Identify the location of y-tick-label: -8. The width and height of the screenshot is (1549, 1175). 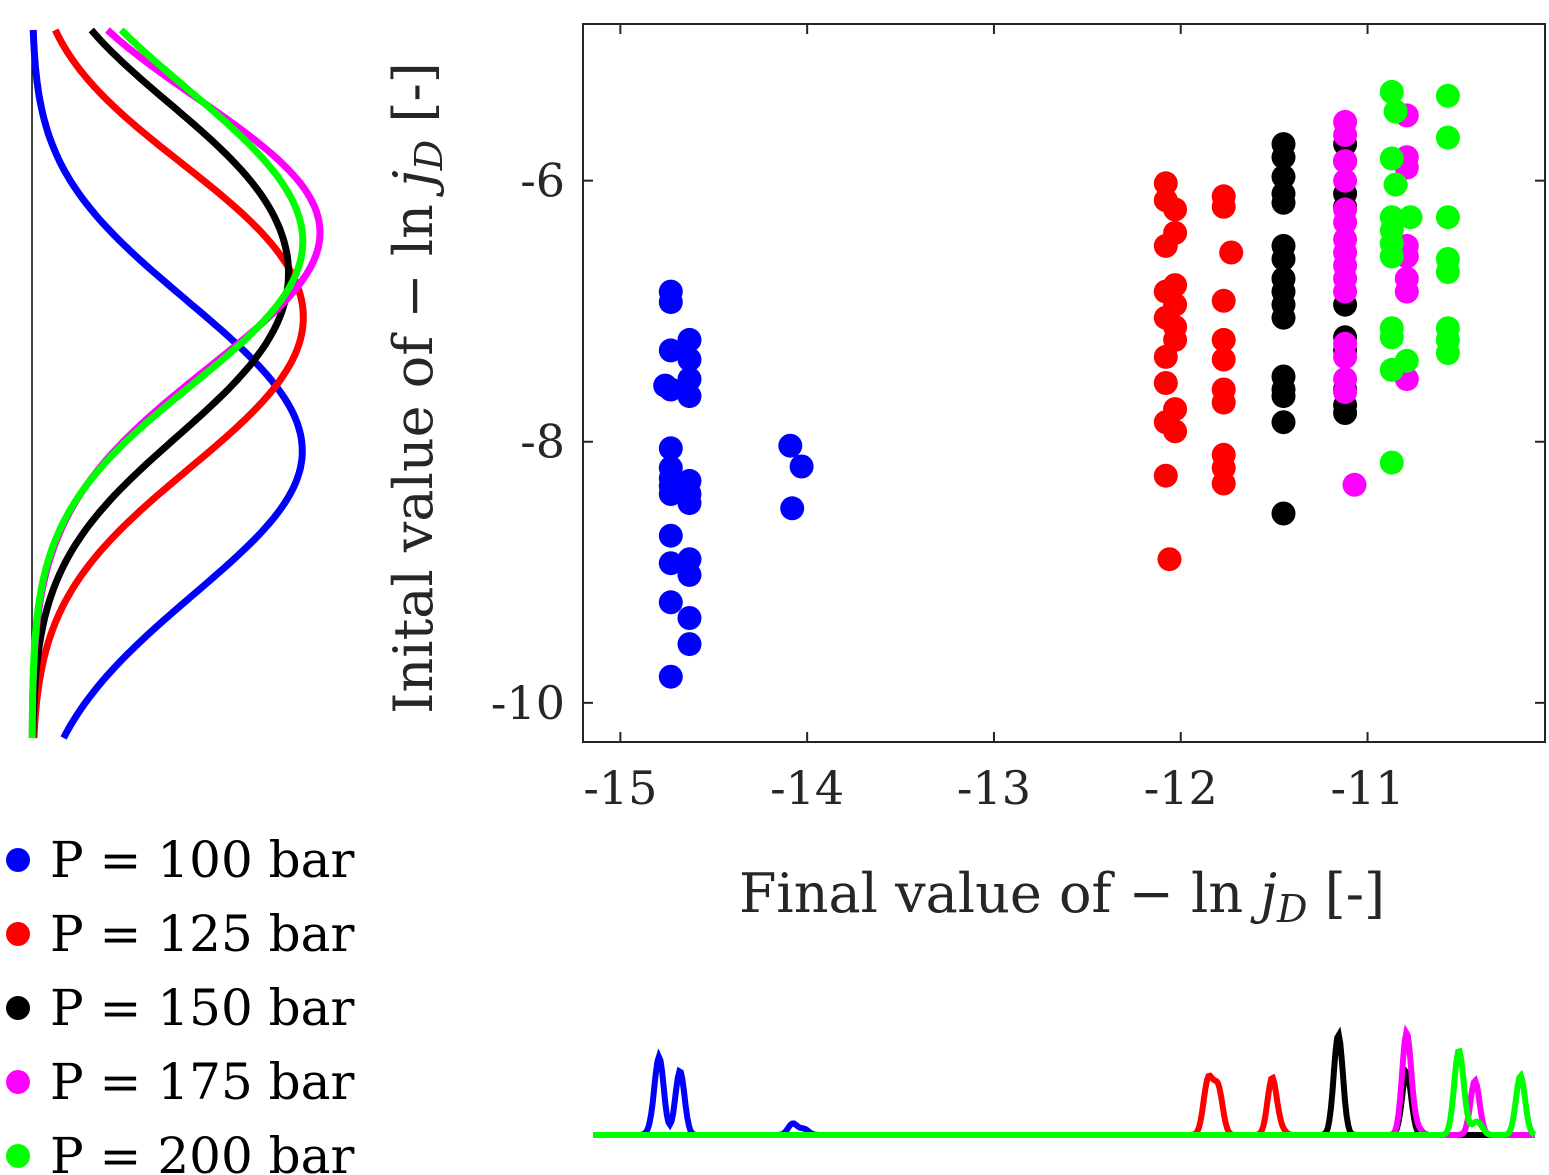
(542, 442).